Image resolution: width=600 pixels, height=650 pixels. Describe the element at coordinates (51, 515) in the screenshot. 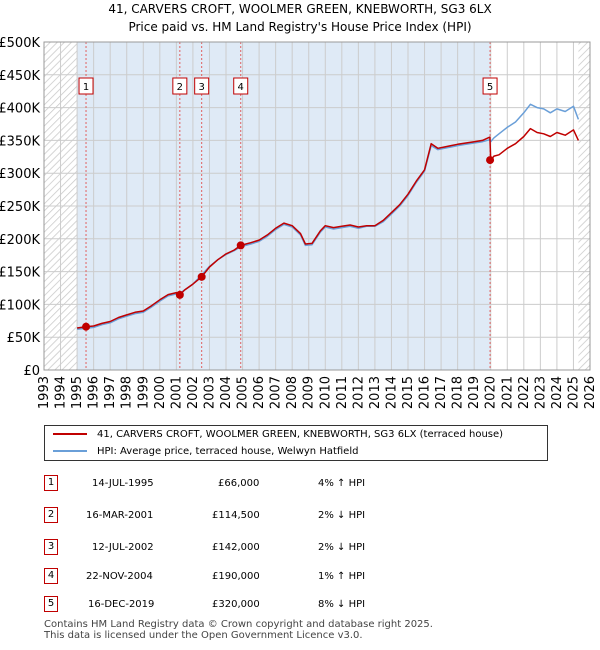

I see `sale-number-badge: 2` at that location.